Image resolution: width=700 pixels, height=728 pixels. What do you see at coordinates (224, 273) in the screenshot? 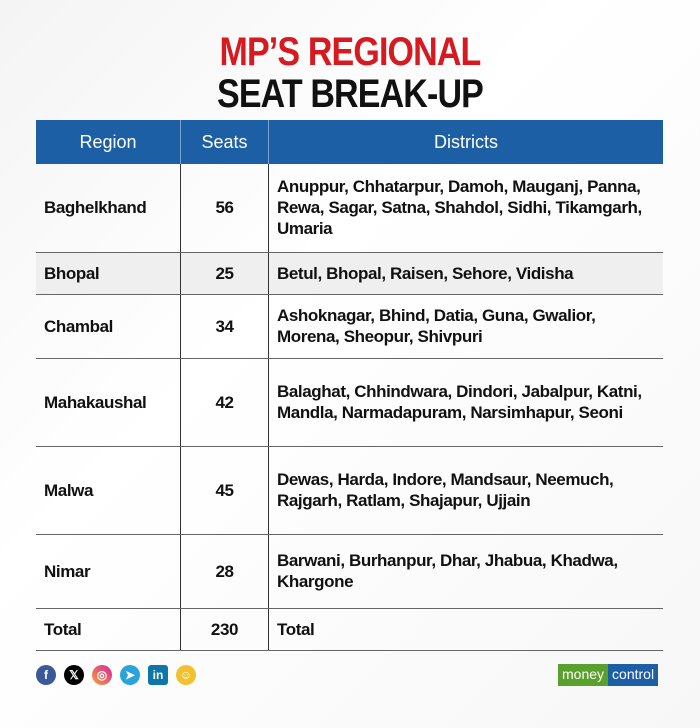
I see `seats-cell: 25` at bounding box center [224, 273].